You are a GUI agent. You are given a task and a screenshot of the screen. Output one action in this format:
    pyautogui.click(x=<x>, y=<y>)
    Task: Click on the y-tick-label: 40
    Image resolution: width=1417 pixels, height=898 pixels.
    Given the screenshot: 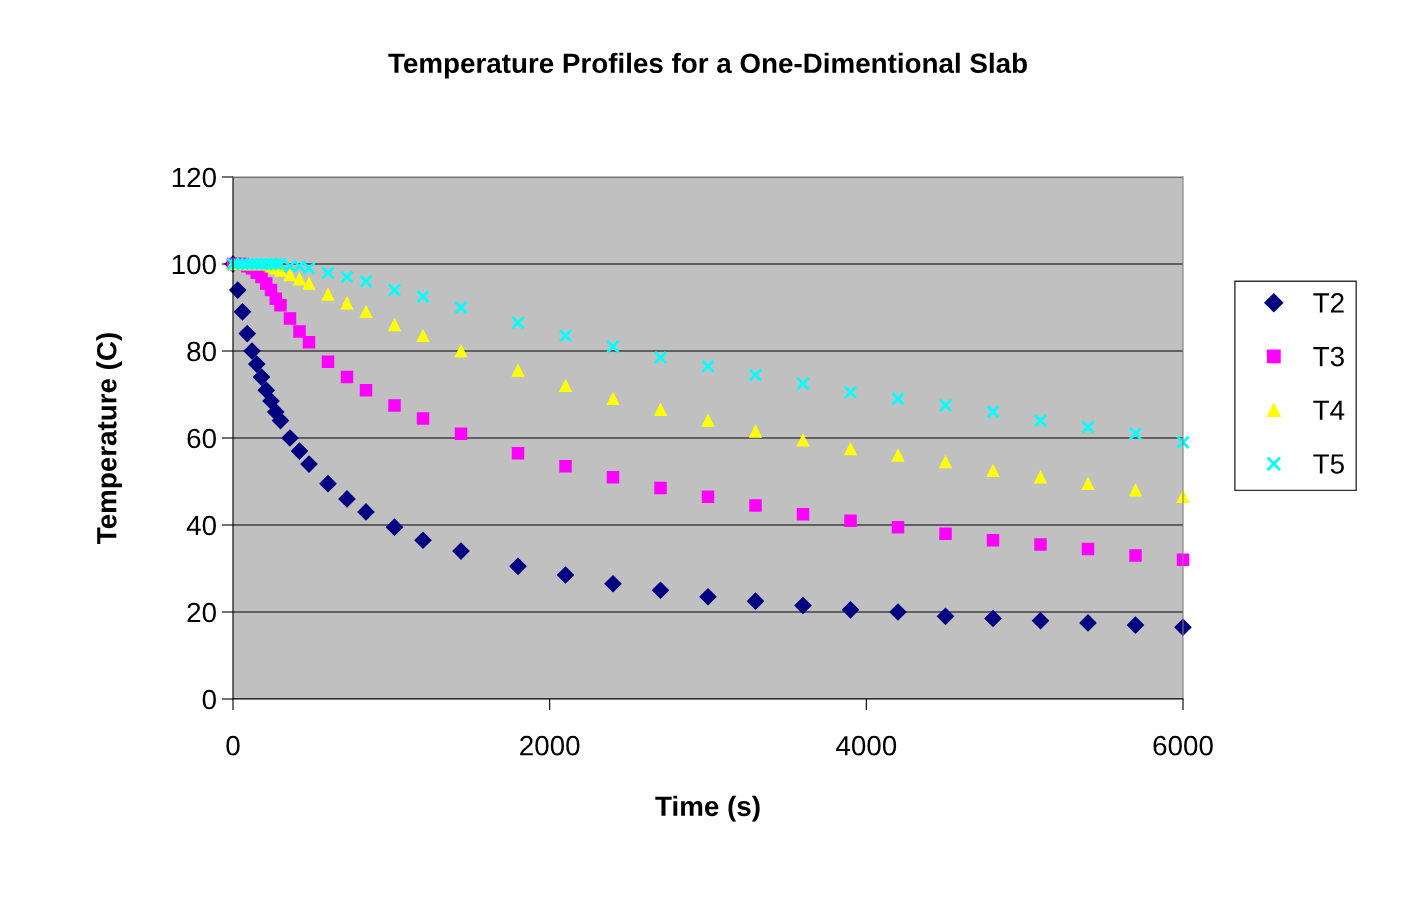 What is the action you would take?
    pyautogui.click(x=201, y=525)
    